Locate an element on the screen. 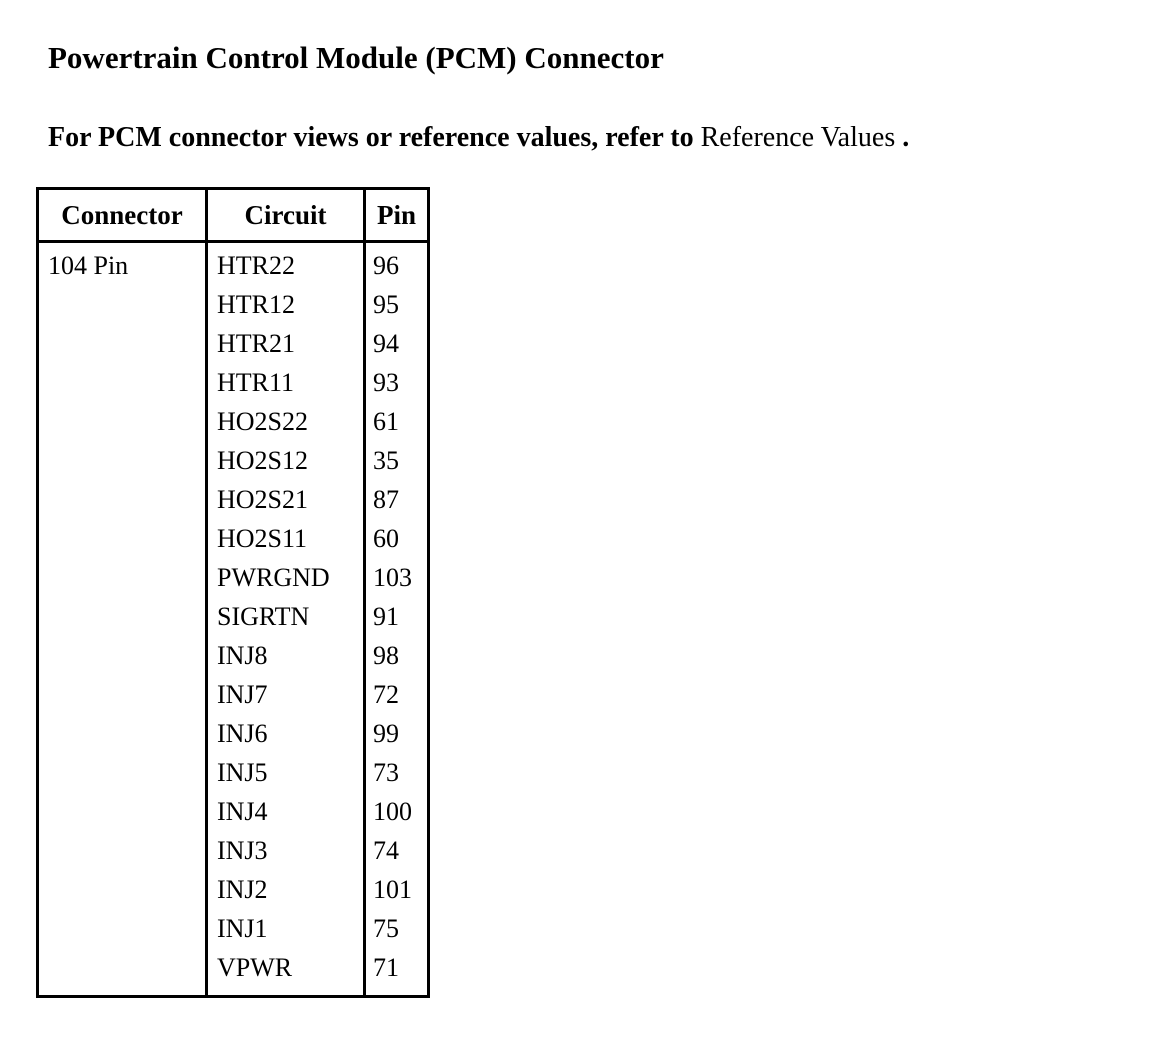 This screenshot has width=1152, height=1054. pin-value: 95 is located at coordinates (386, 304).